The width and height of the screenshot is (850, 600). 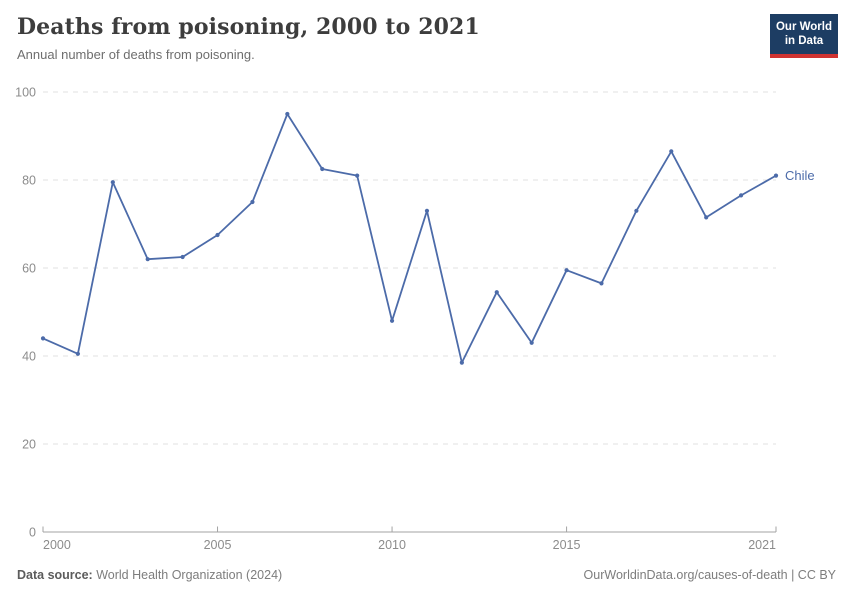 I want to click on owid-logo-line1: Our World, so click(x=803, y=27).